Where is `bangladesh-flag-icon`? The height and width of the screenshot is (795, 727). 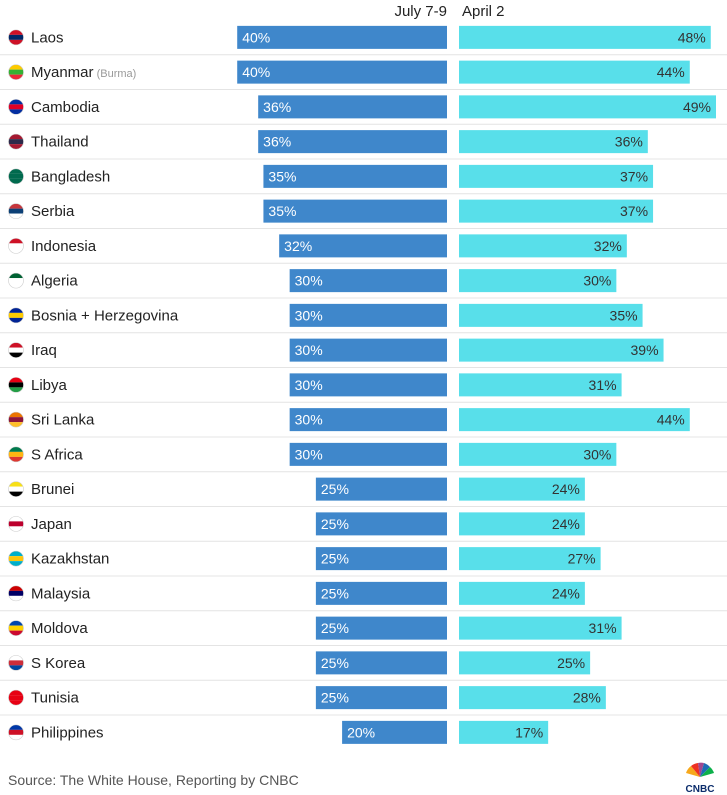 bangladesh-flag-icon is located at coordinates (16, 176).